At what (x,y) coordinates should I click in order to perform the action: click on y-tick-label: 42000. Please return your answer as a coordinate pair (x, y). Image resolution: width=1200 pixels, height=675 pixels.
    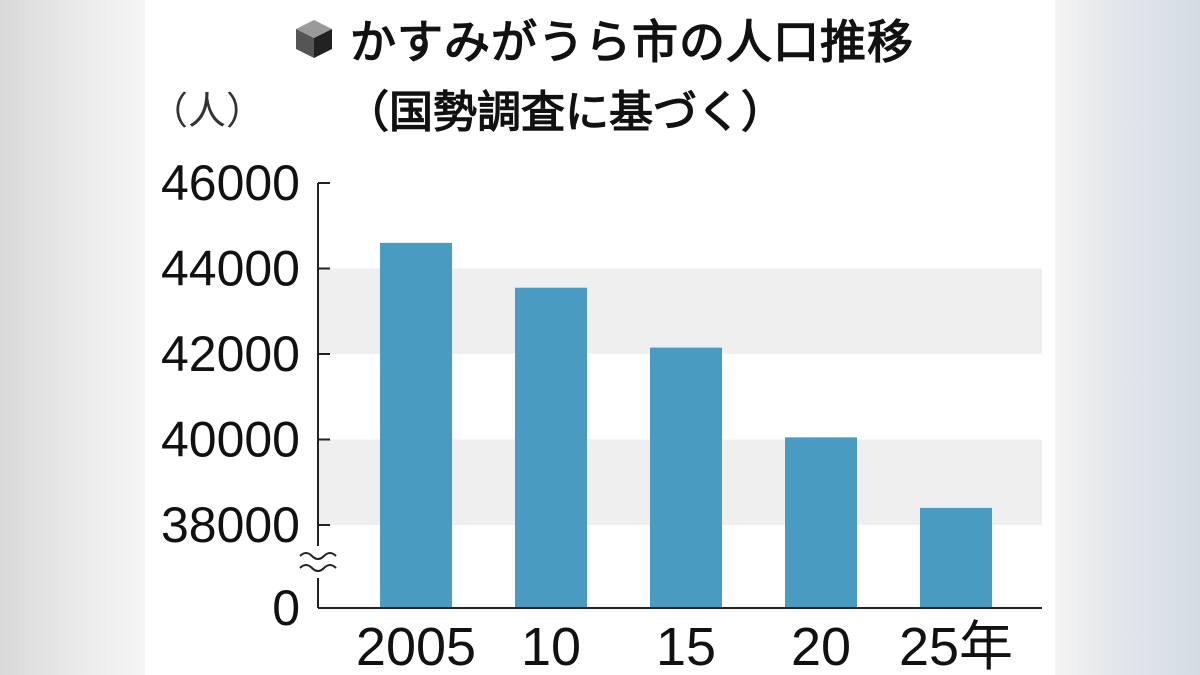
    Looking at the image, I should click on (230, 354).